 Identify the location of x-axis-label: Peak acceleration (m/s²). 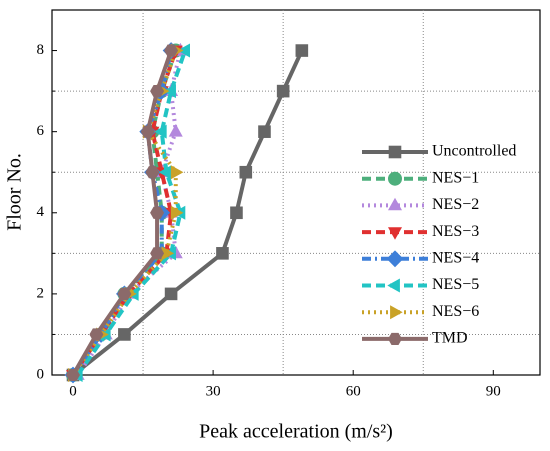
(296, 432).